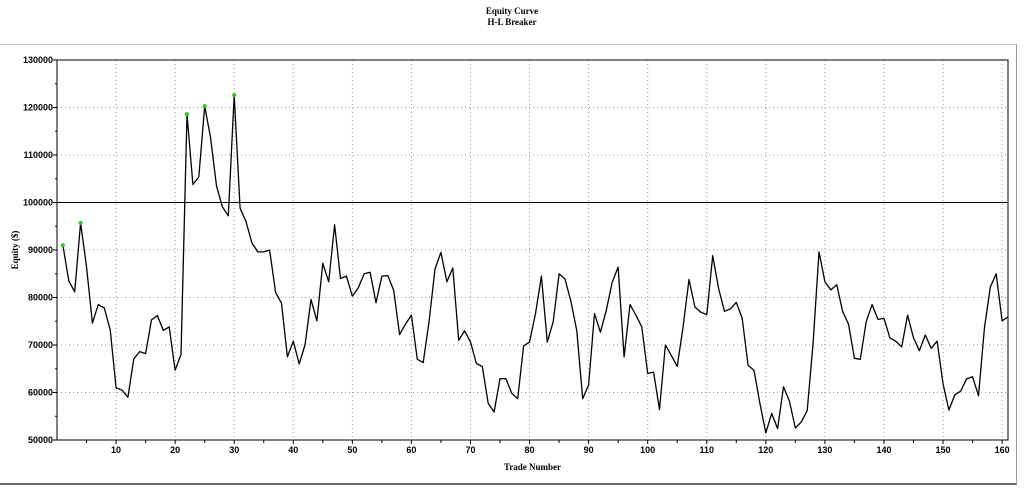 Image resolution: width=1024 pixels, height=491 pixels. Describe the element at coordinates (293, 450) in the screenshot. I see `x-tick-label: 40` at that location.